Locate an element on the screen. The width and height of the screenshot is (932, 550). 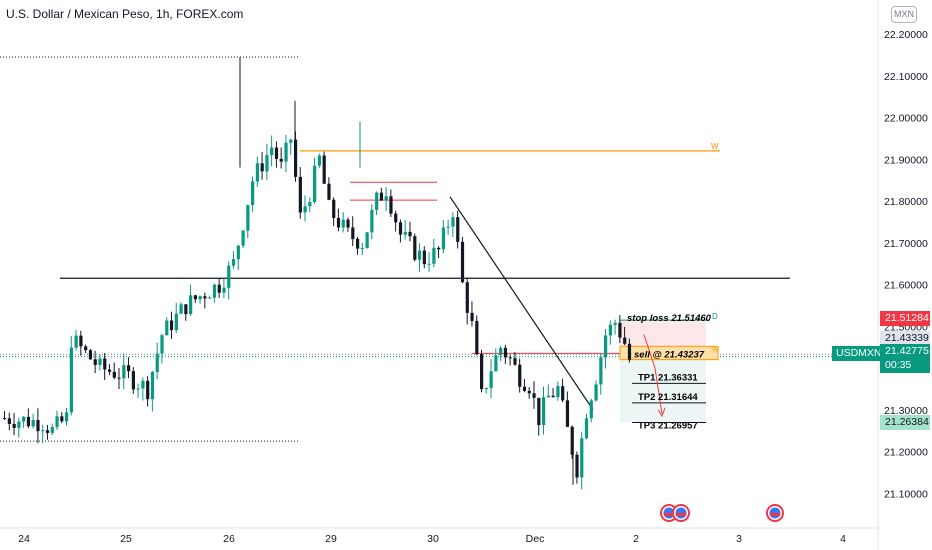
y-tick-label: 22.10000 is located at coordinates (906, 77).